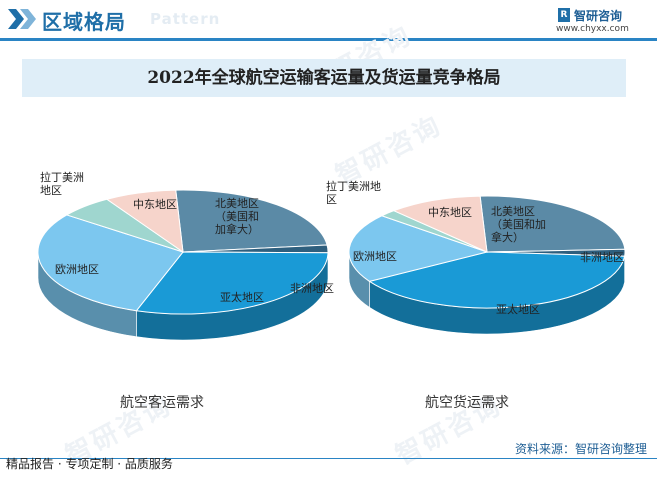  What do you see at coordinates (185, 19) in the screenshot?
I see `section-ghost-text: Pattern` at bounding box center [185, 19].